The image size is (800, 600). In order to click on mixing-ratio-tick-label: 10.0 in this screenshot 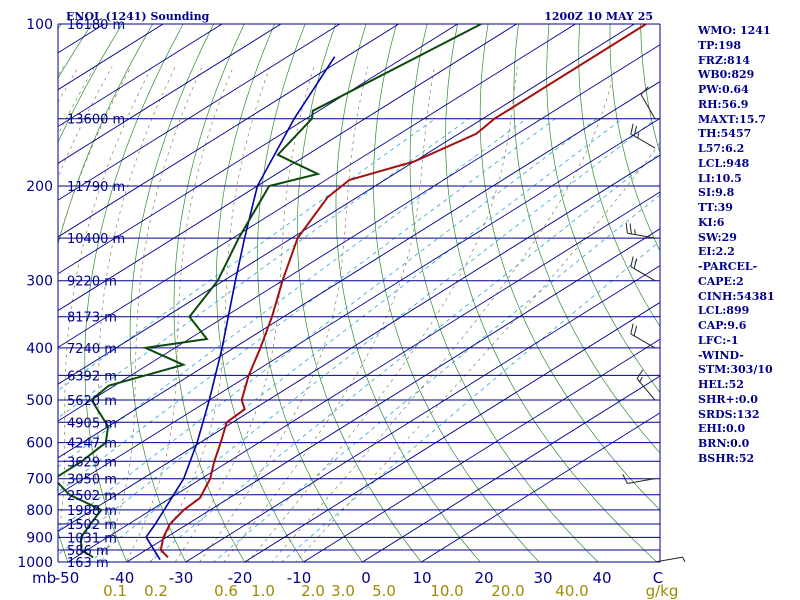, I will do `click(446, 591)`.